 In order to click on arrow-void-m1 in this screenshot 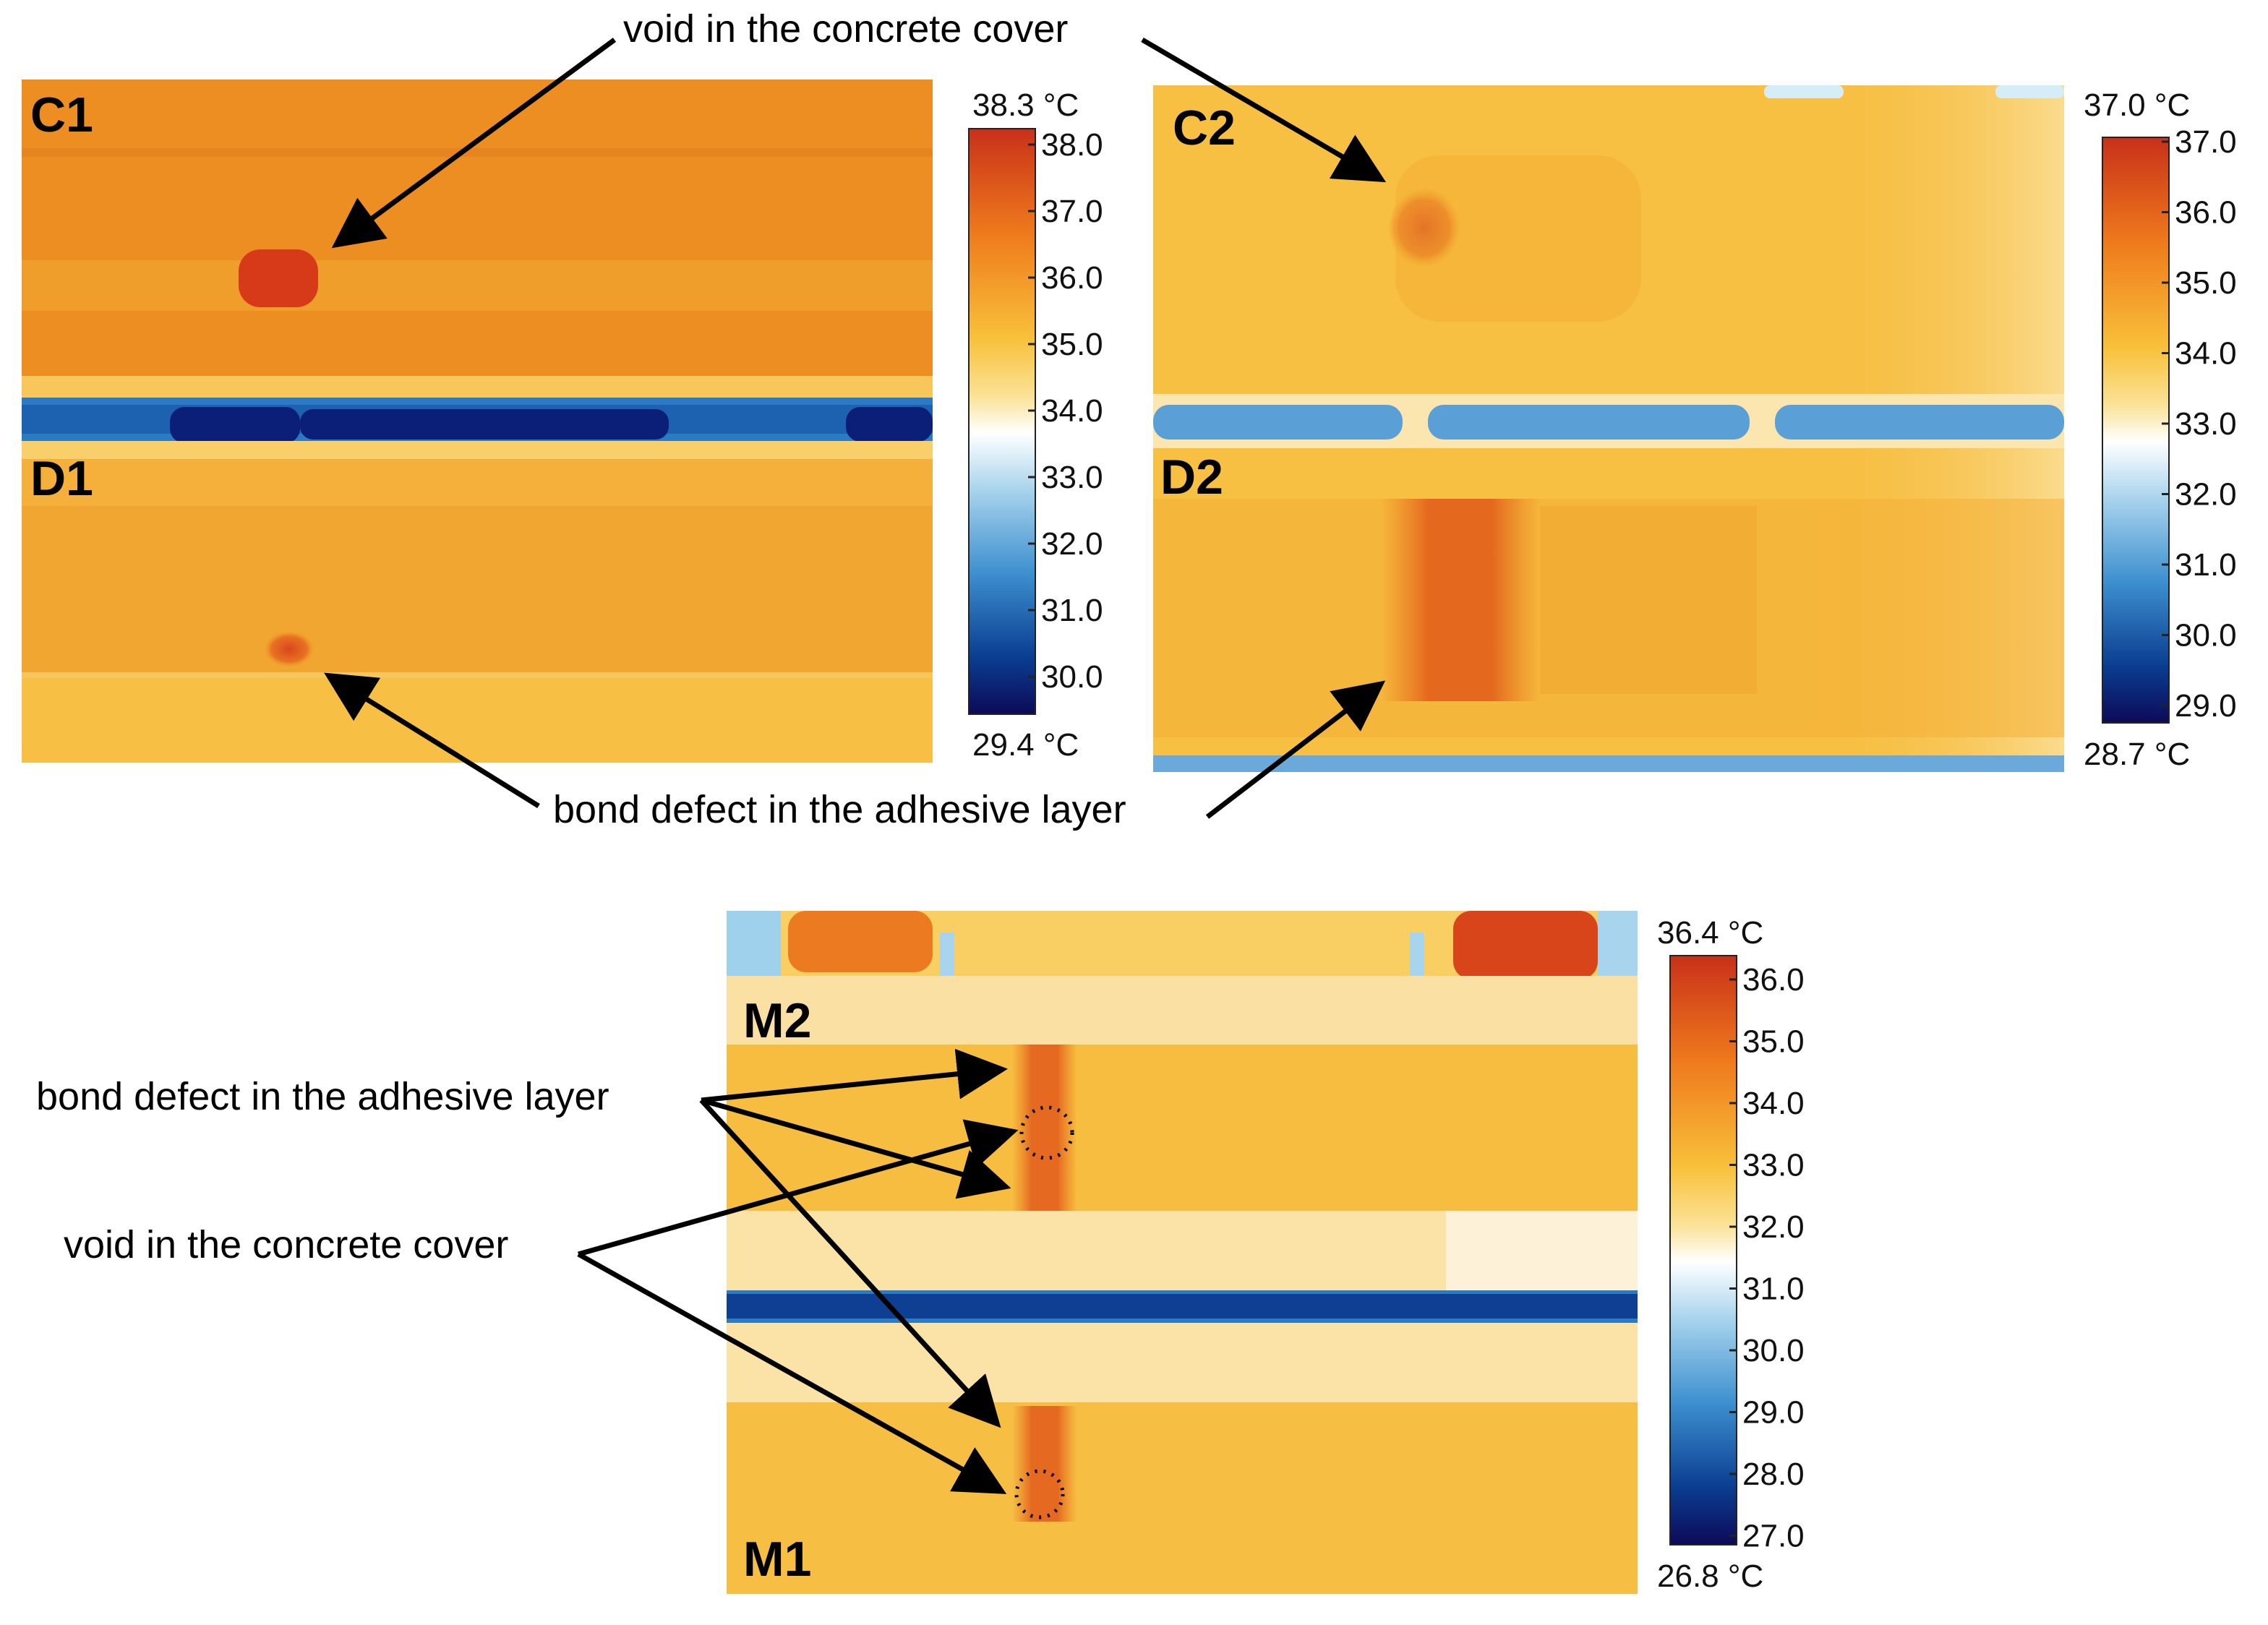, I will do `click(792, 1372)`.